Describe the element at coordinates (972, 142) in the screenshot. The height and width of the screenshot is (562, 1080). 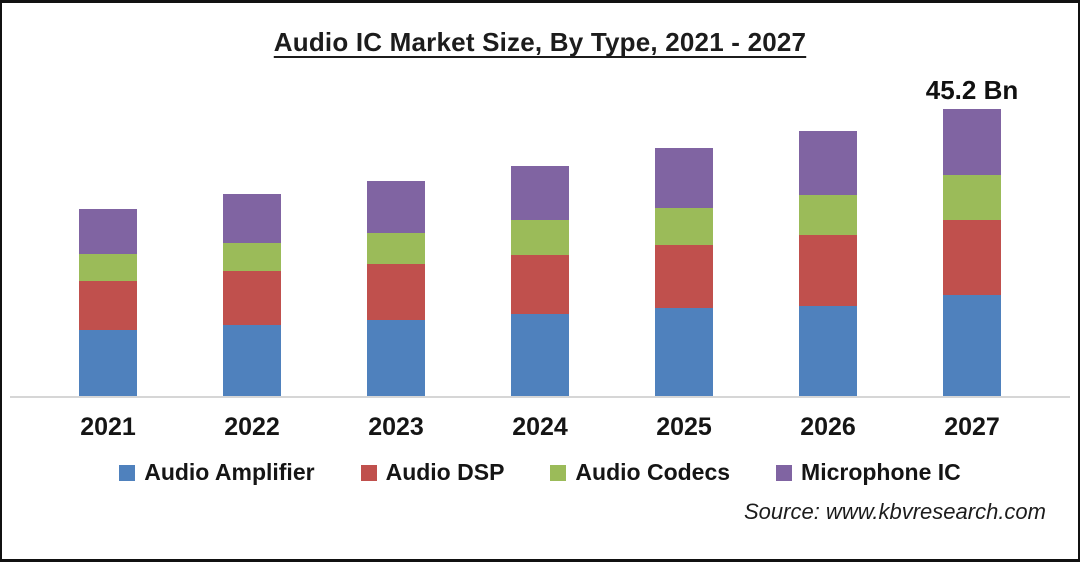
I see `bar-segment-microphone-ic-2027` at that location.